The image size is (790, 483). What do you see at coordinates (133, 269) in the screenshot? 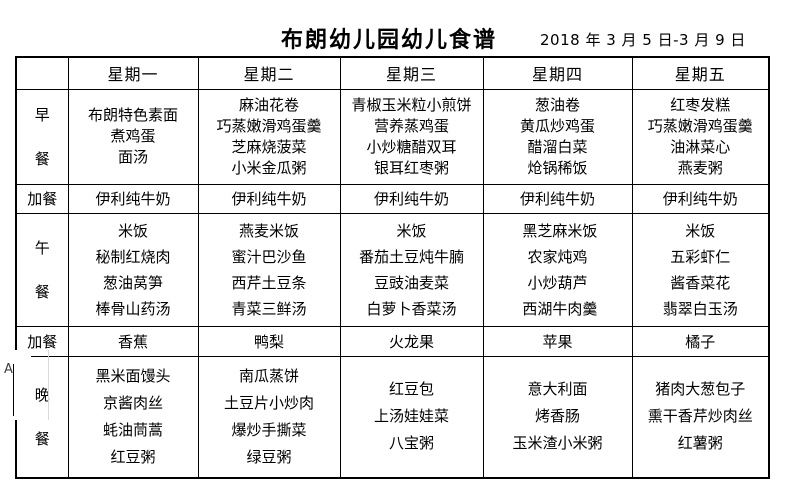
I see `menu-cell: 米饭 秘制红烧肉 葱油莴笋 棒骨山药汤` at bounding box center [133, 269].